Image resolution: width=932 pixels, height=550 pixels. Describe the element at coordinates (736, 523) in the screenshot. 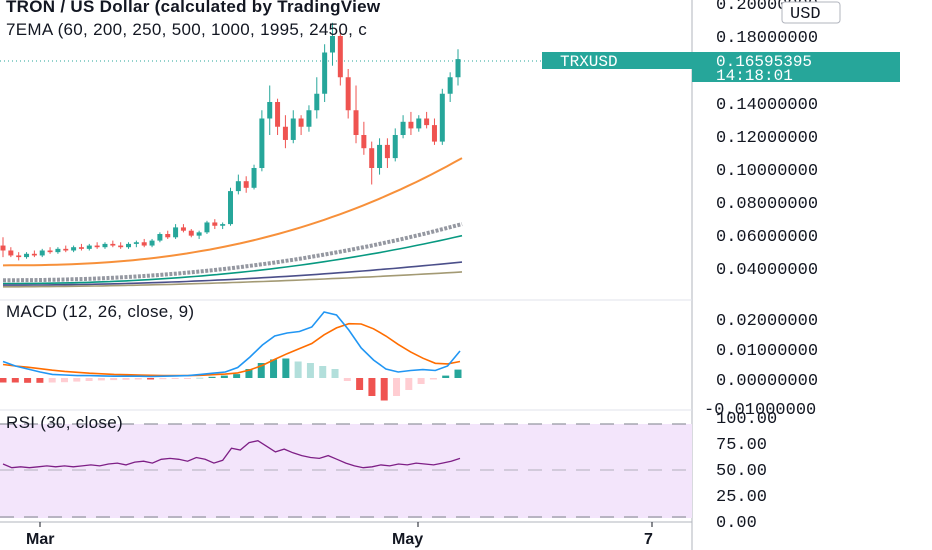

I see `rsi-tick: 0.00` at that location.